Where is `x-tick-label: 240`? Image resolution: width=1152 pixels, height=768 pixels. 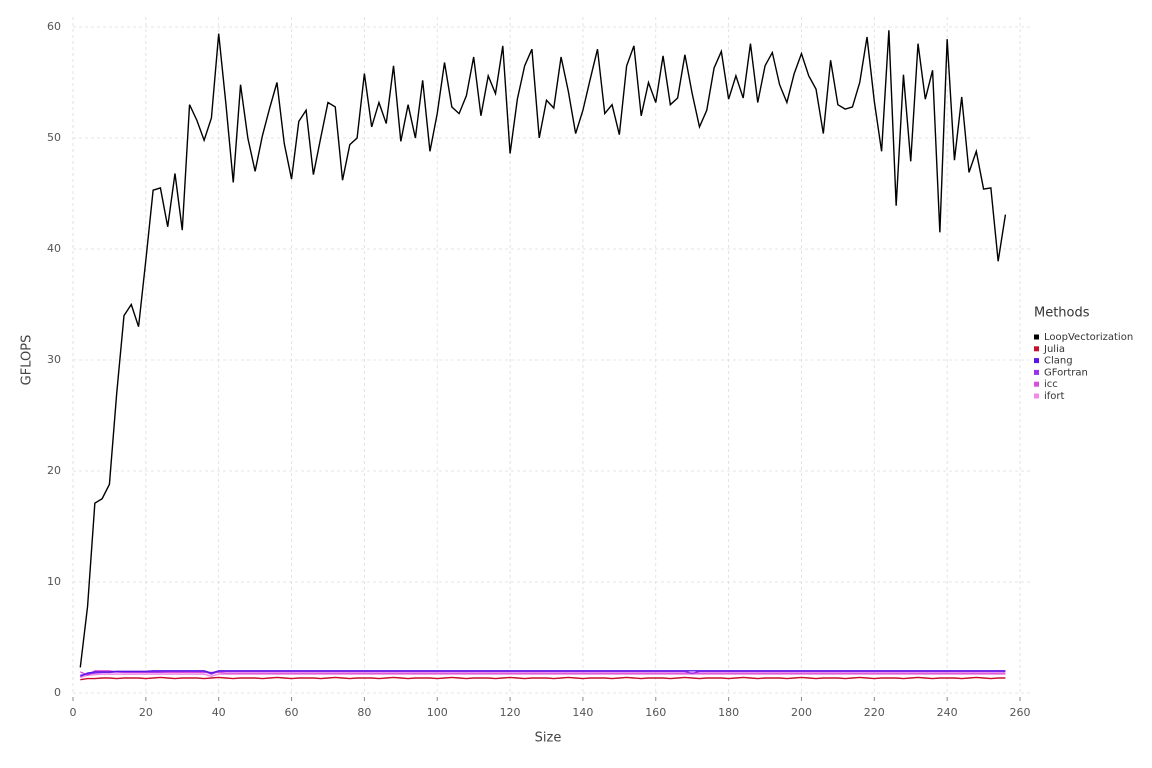 x-tick-label: 240 is located at coordinates (947, 712).